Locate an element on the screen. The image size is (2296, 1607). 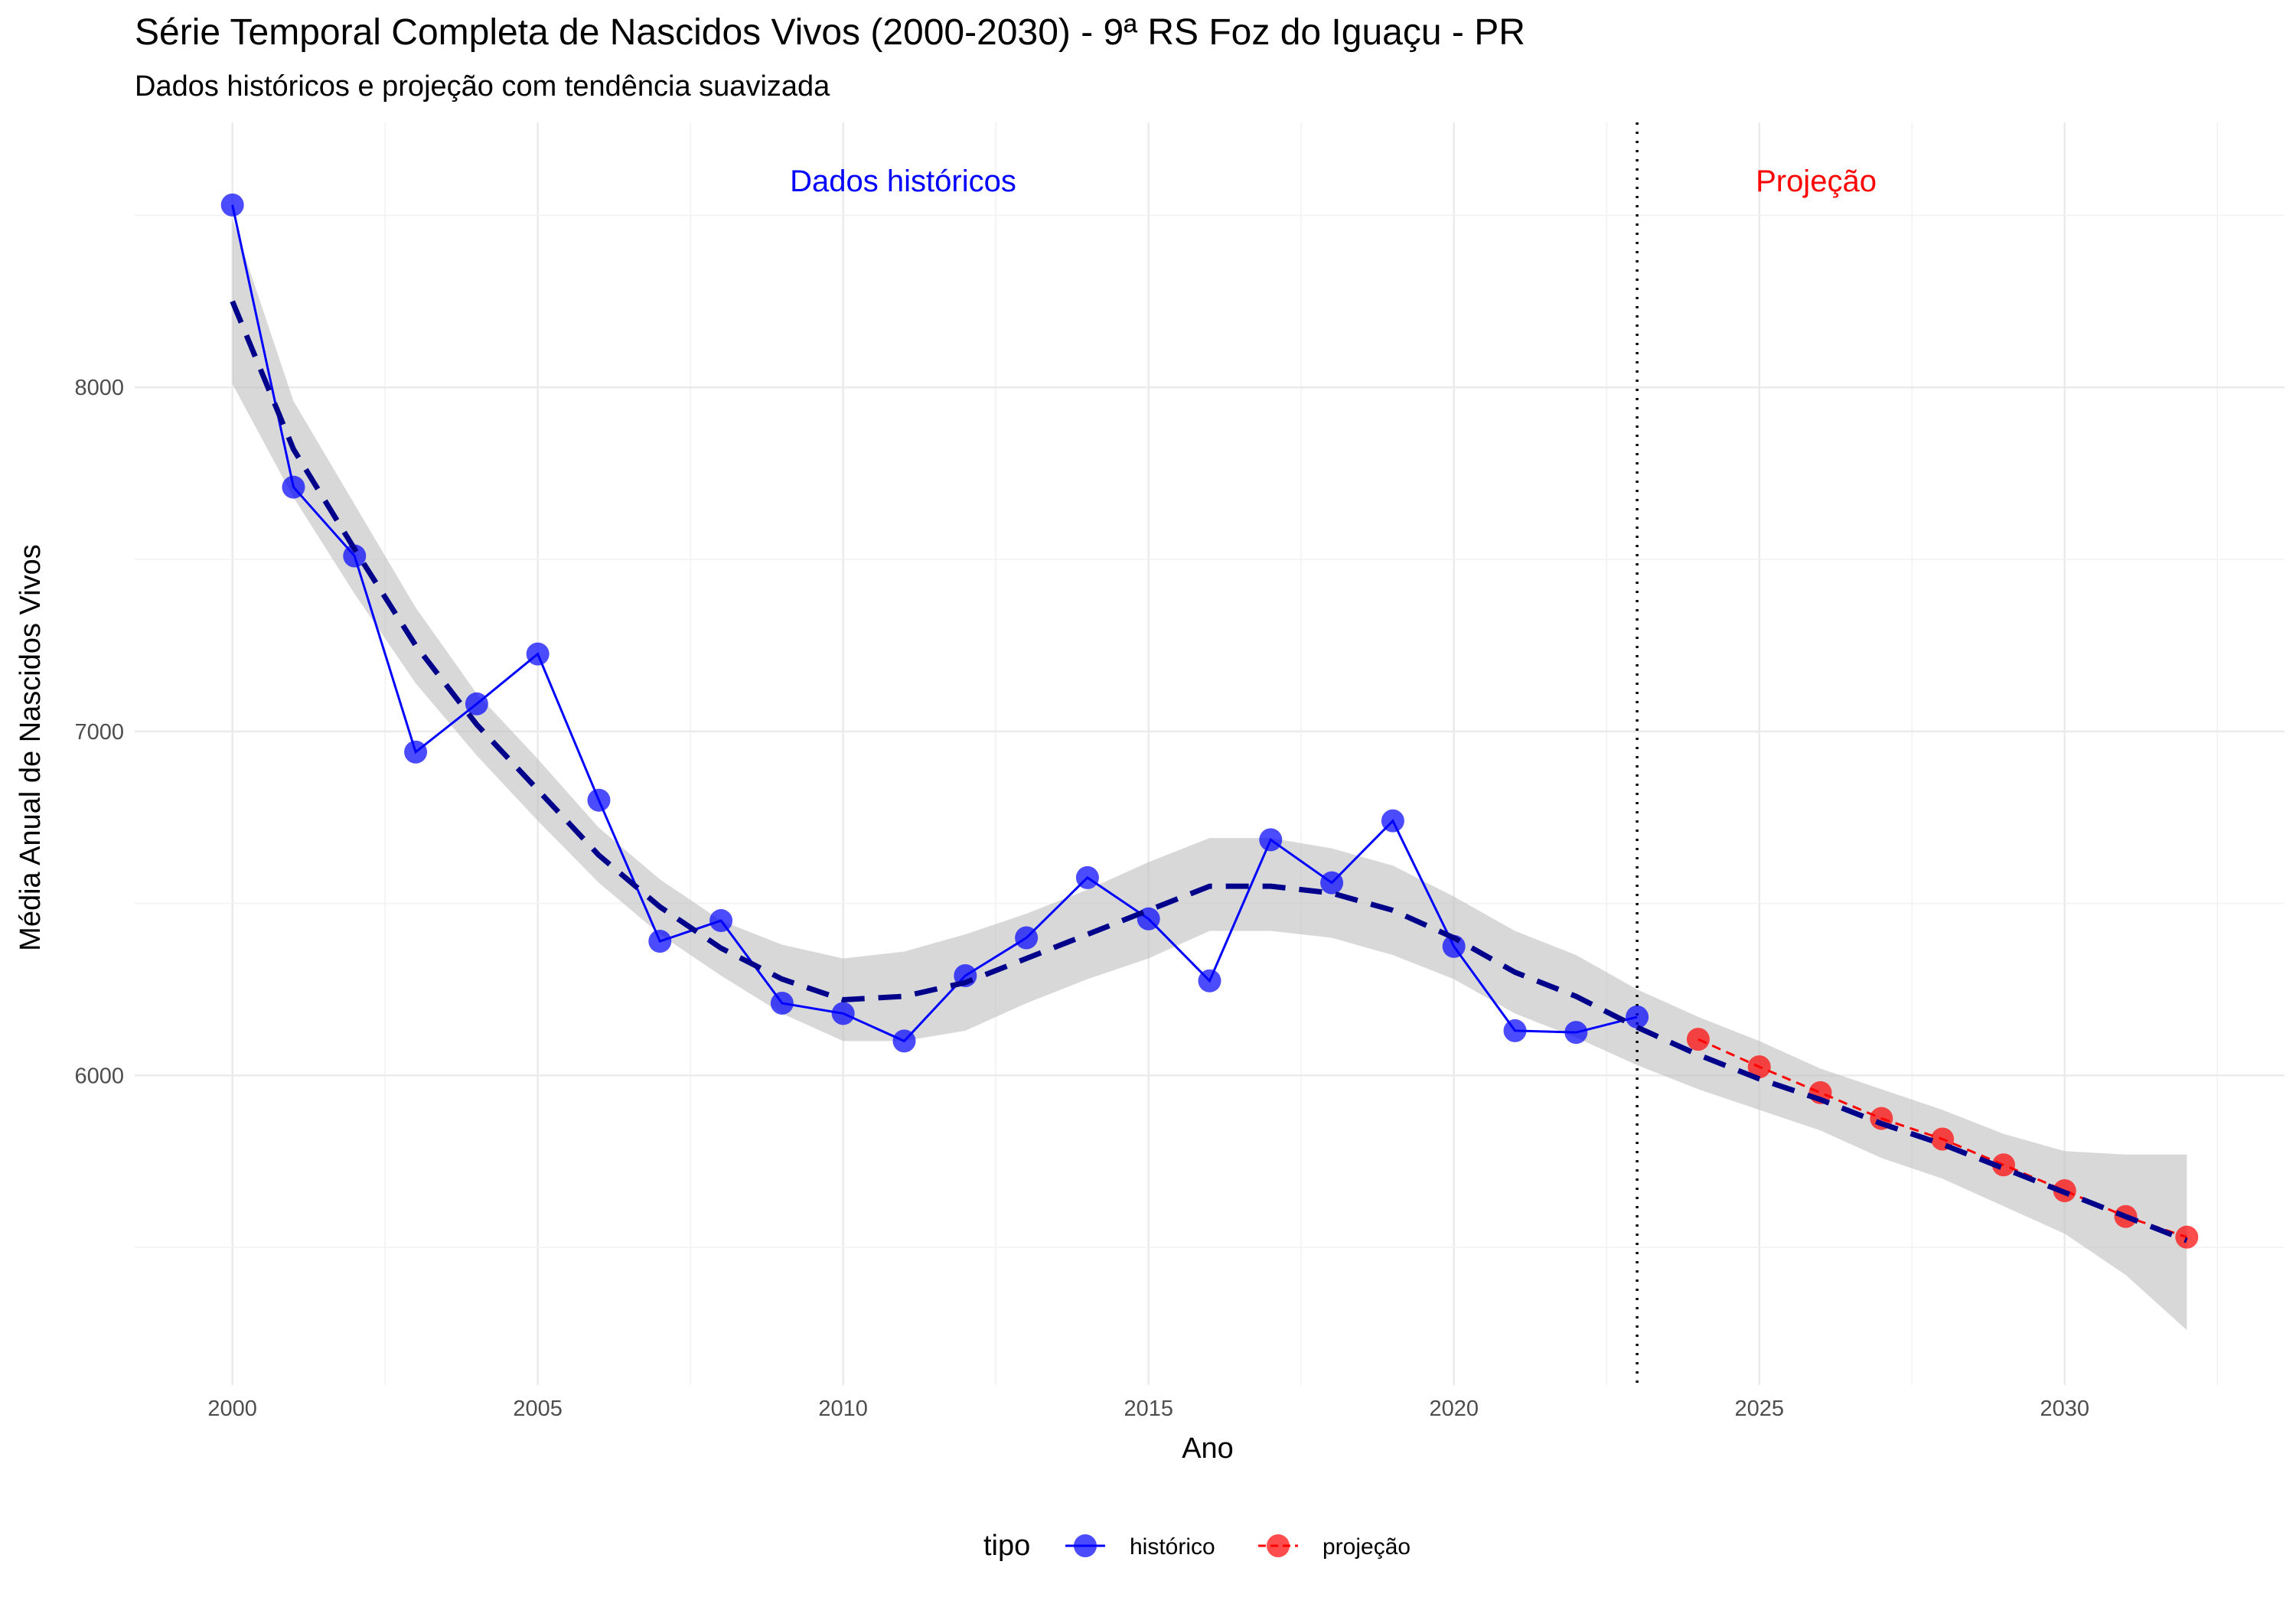
x-tick-label: 2030 is located at coordinates (2064, 1409).